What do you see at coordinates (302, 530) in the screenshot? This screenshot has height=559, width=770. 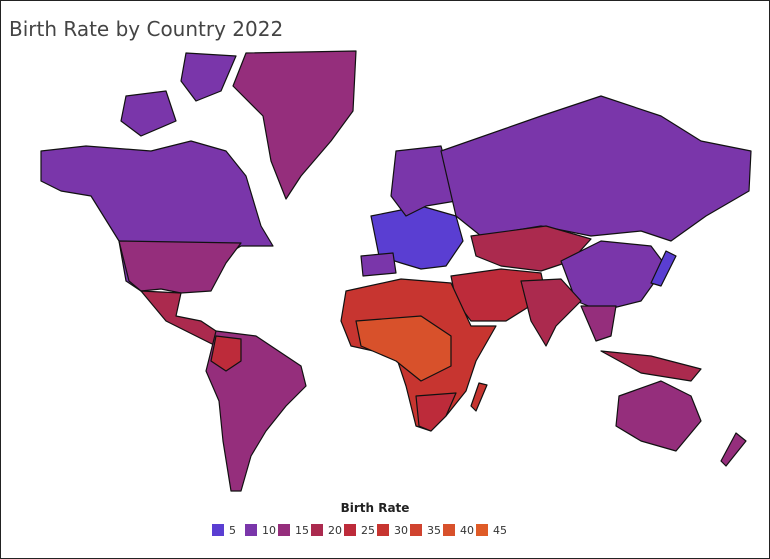 I see `legend-label: 15` at bounding box center [302, 530].